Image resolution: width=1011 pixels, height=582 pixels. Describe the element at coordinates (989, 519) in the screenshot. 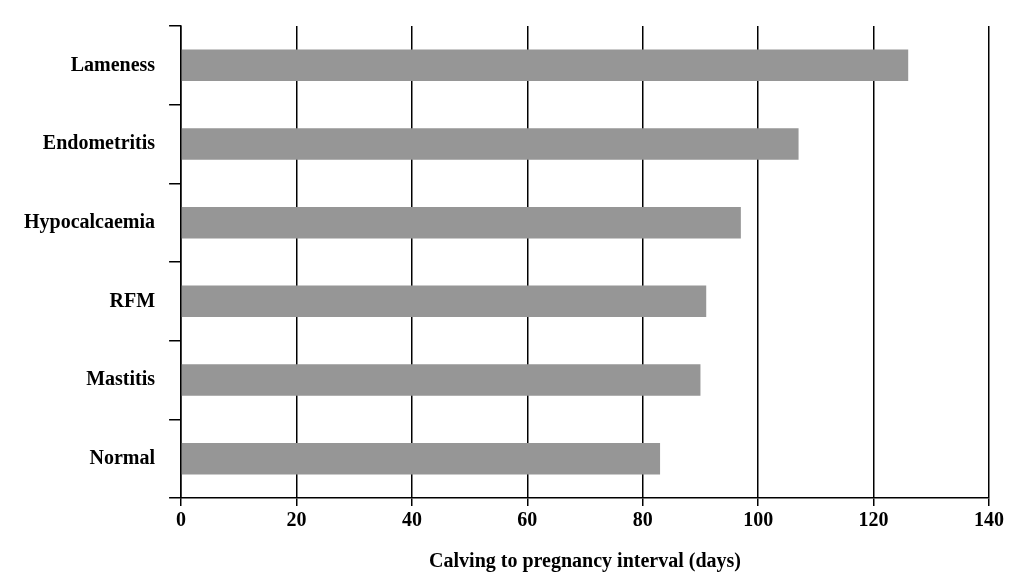

I see `x-tick-label: 140` at that location.